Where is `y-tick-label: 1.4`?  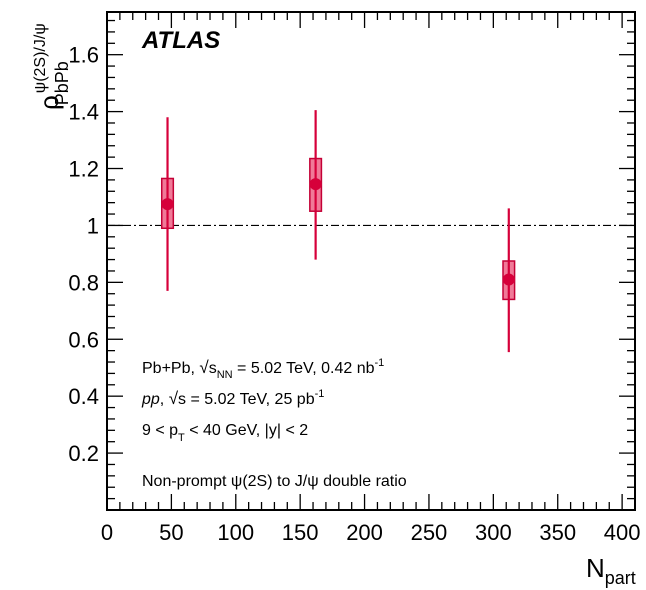 y-tick-label: 1.4 is located at coordinates (83, 112).